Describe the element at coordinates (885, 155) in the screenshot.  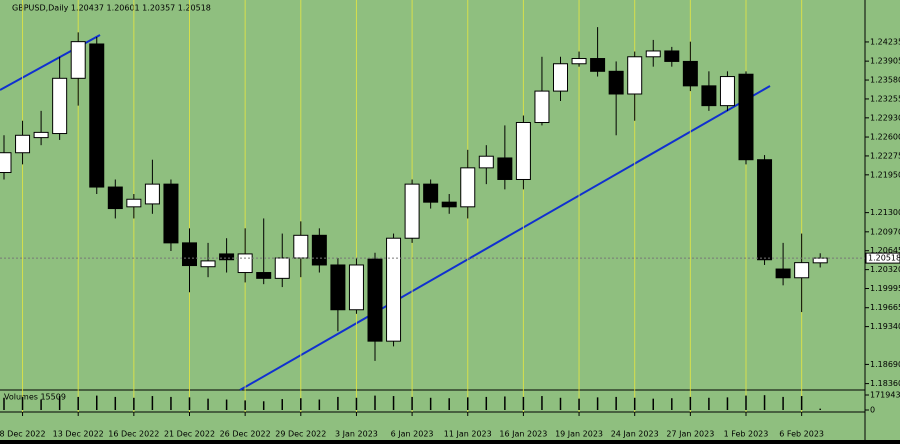
I see `y-tick-label: 1.22275` at that location.